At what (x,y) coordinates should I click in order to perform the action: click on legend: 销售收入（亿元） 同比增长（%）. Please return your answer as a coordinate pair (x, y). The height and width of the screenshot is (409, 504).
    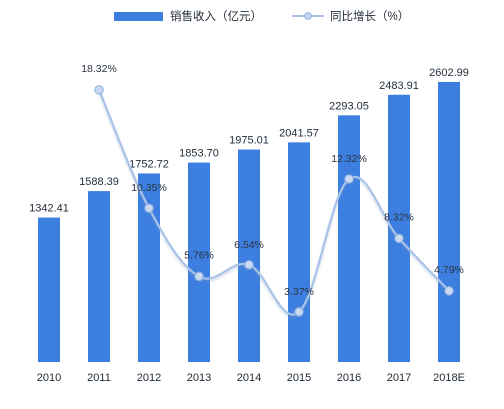
    Looking at the image, I should click on (261, 16).